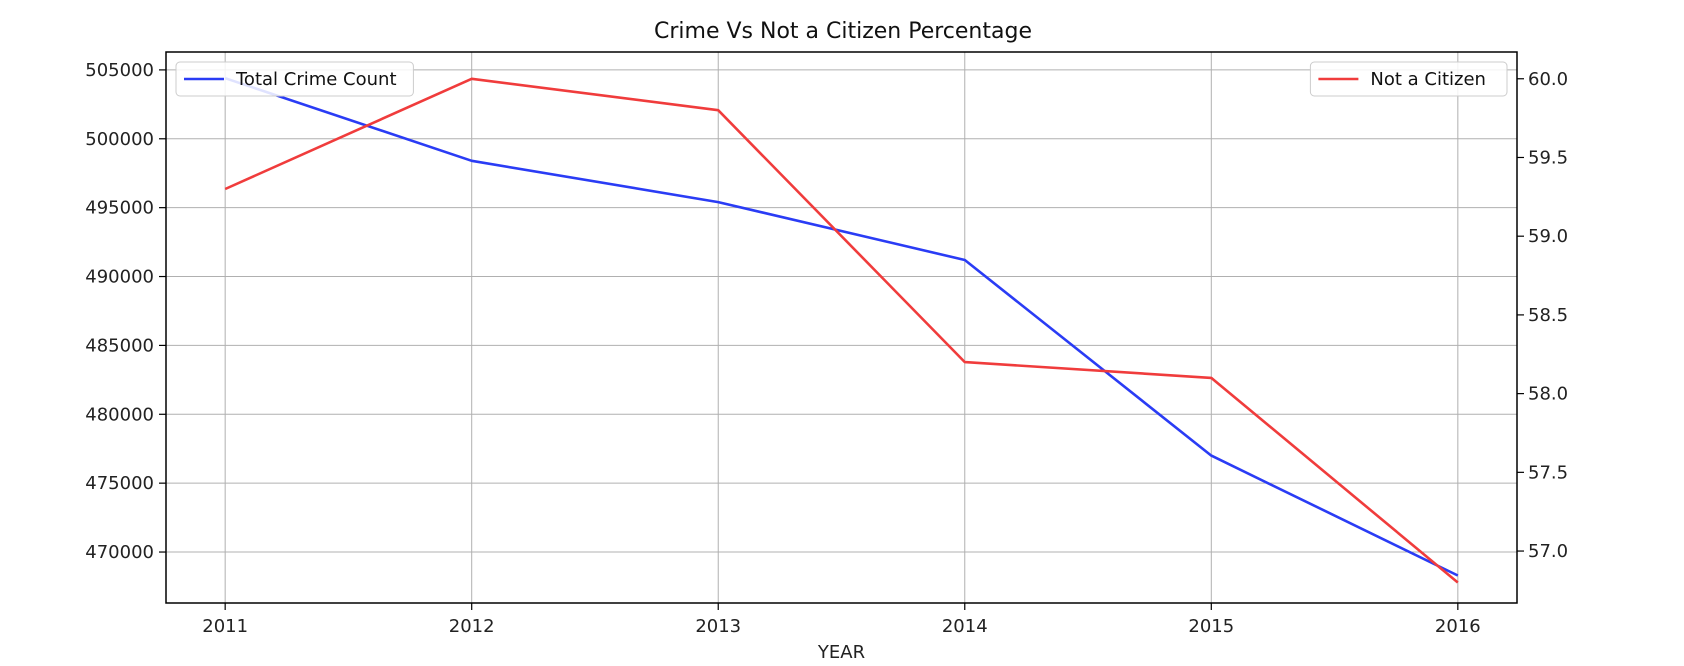 This screenshot has height=666, width=1684. What do you see at coordinates (119, 277) in the screenshot?
I see `left-y-tick-label: 490000` at bounding box center [119, 277].